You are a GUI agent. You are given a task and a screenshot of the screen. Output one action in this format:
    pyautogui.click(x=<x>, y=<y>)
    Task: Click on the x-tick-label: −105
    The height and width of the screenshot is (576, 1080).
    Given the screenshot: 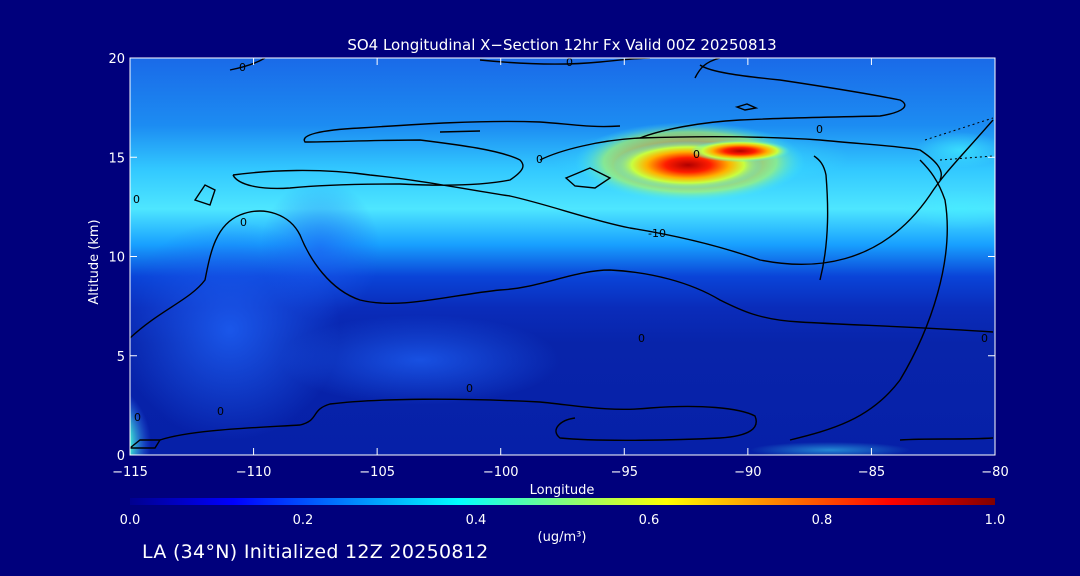 What is the action you would take?
    pyautogui.click(x=377, y=472)
    